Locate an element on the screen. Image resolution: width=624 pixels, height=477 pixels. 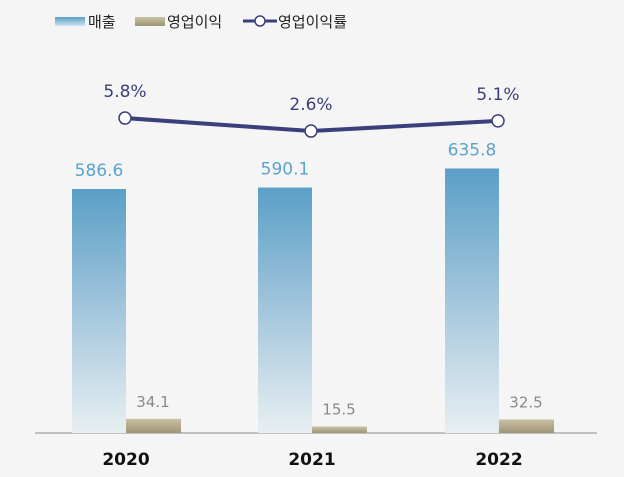
label-rate-2021: 2.6% is located at coordinates (310, 105).